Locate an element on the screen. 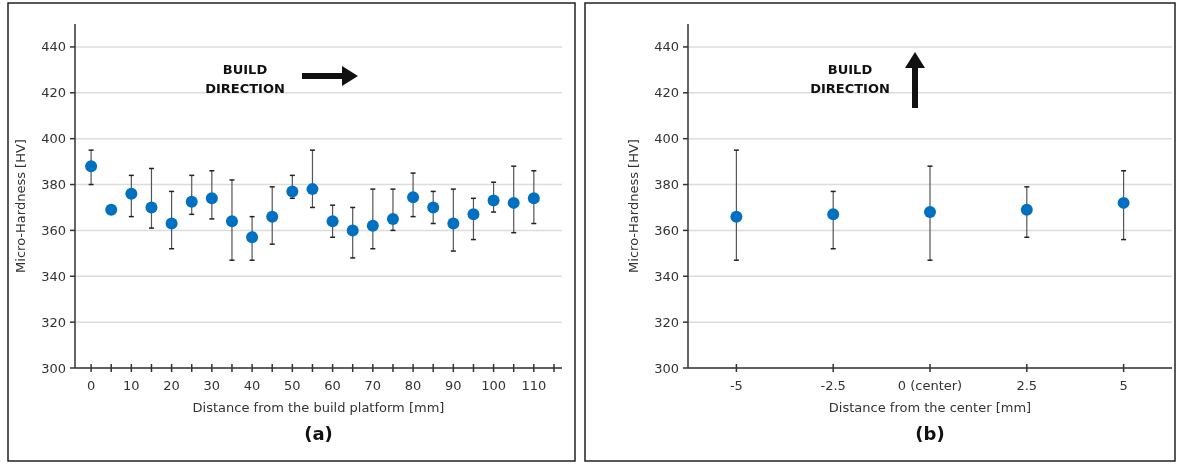 The width and height of the screenshot is (1181, 466). x-tick-label: 0 (center) is located at coordinates (930, 385).